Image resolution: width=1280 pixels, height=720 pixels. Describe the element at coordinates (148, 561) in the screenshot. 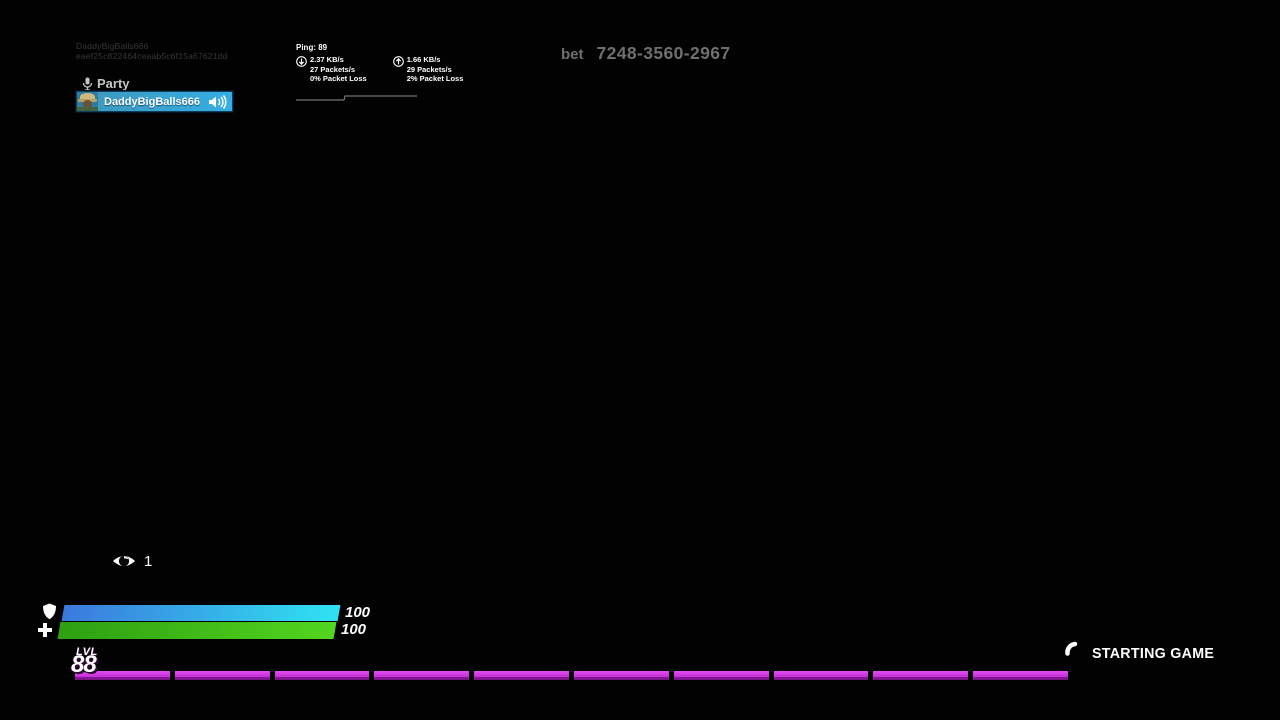

I see `spectator-count: 1` at that location.